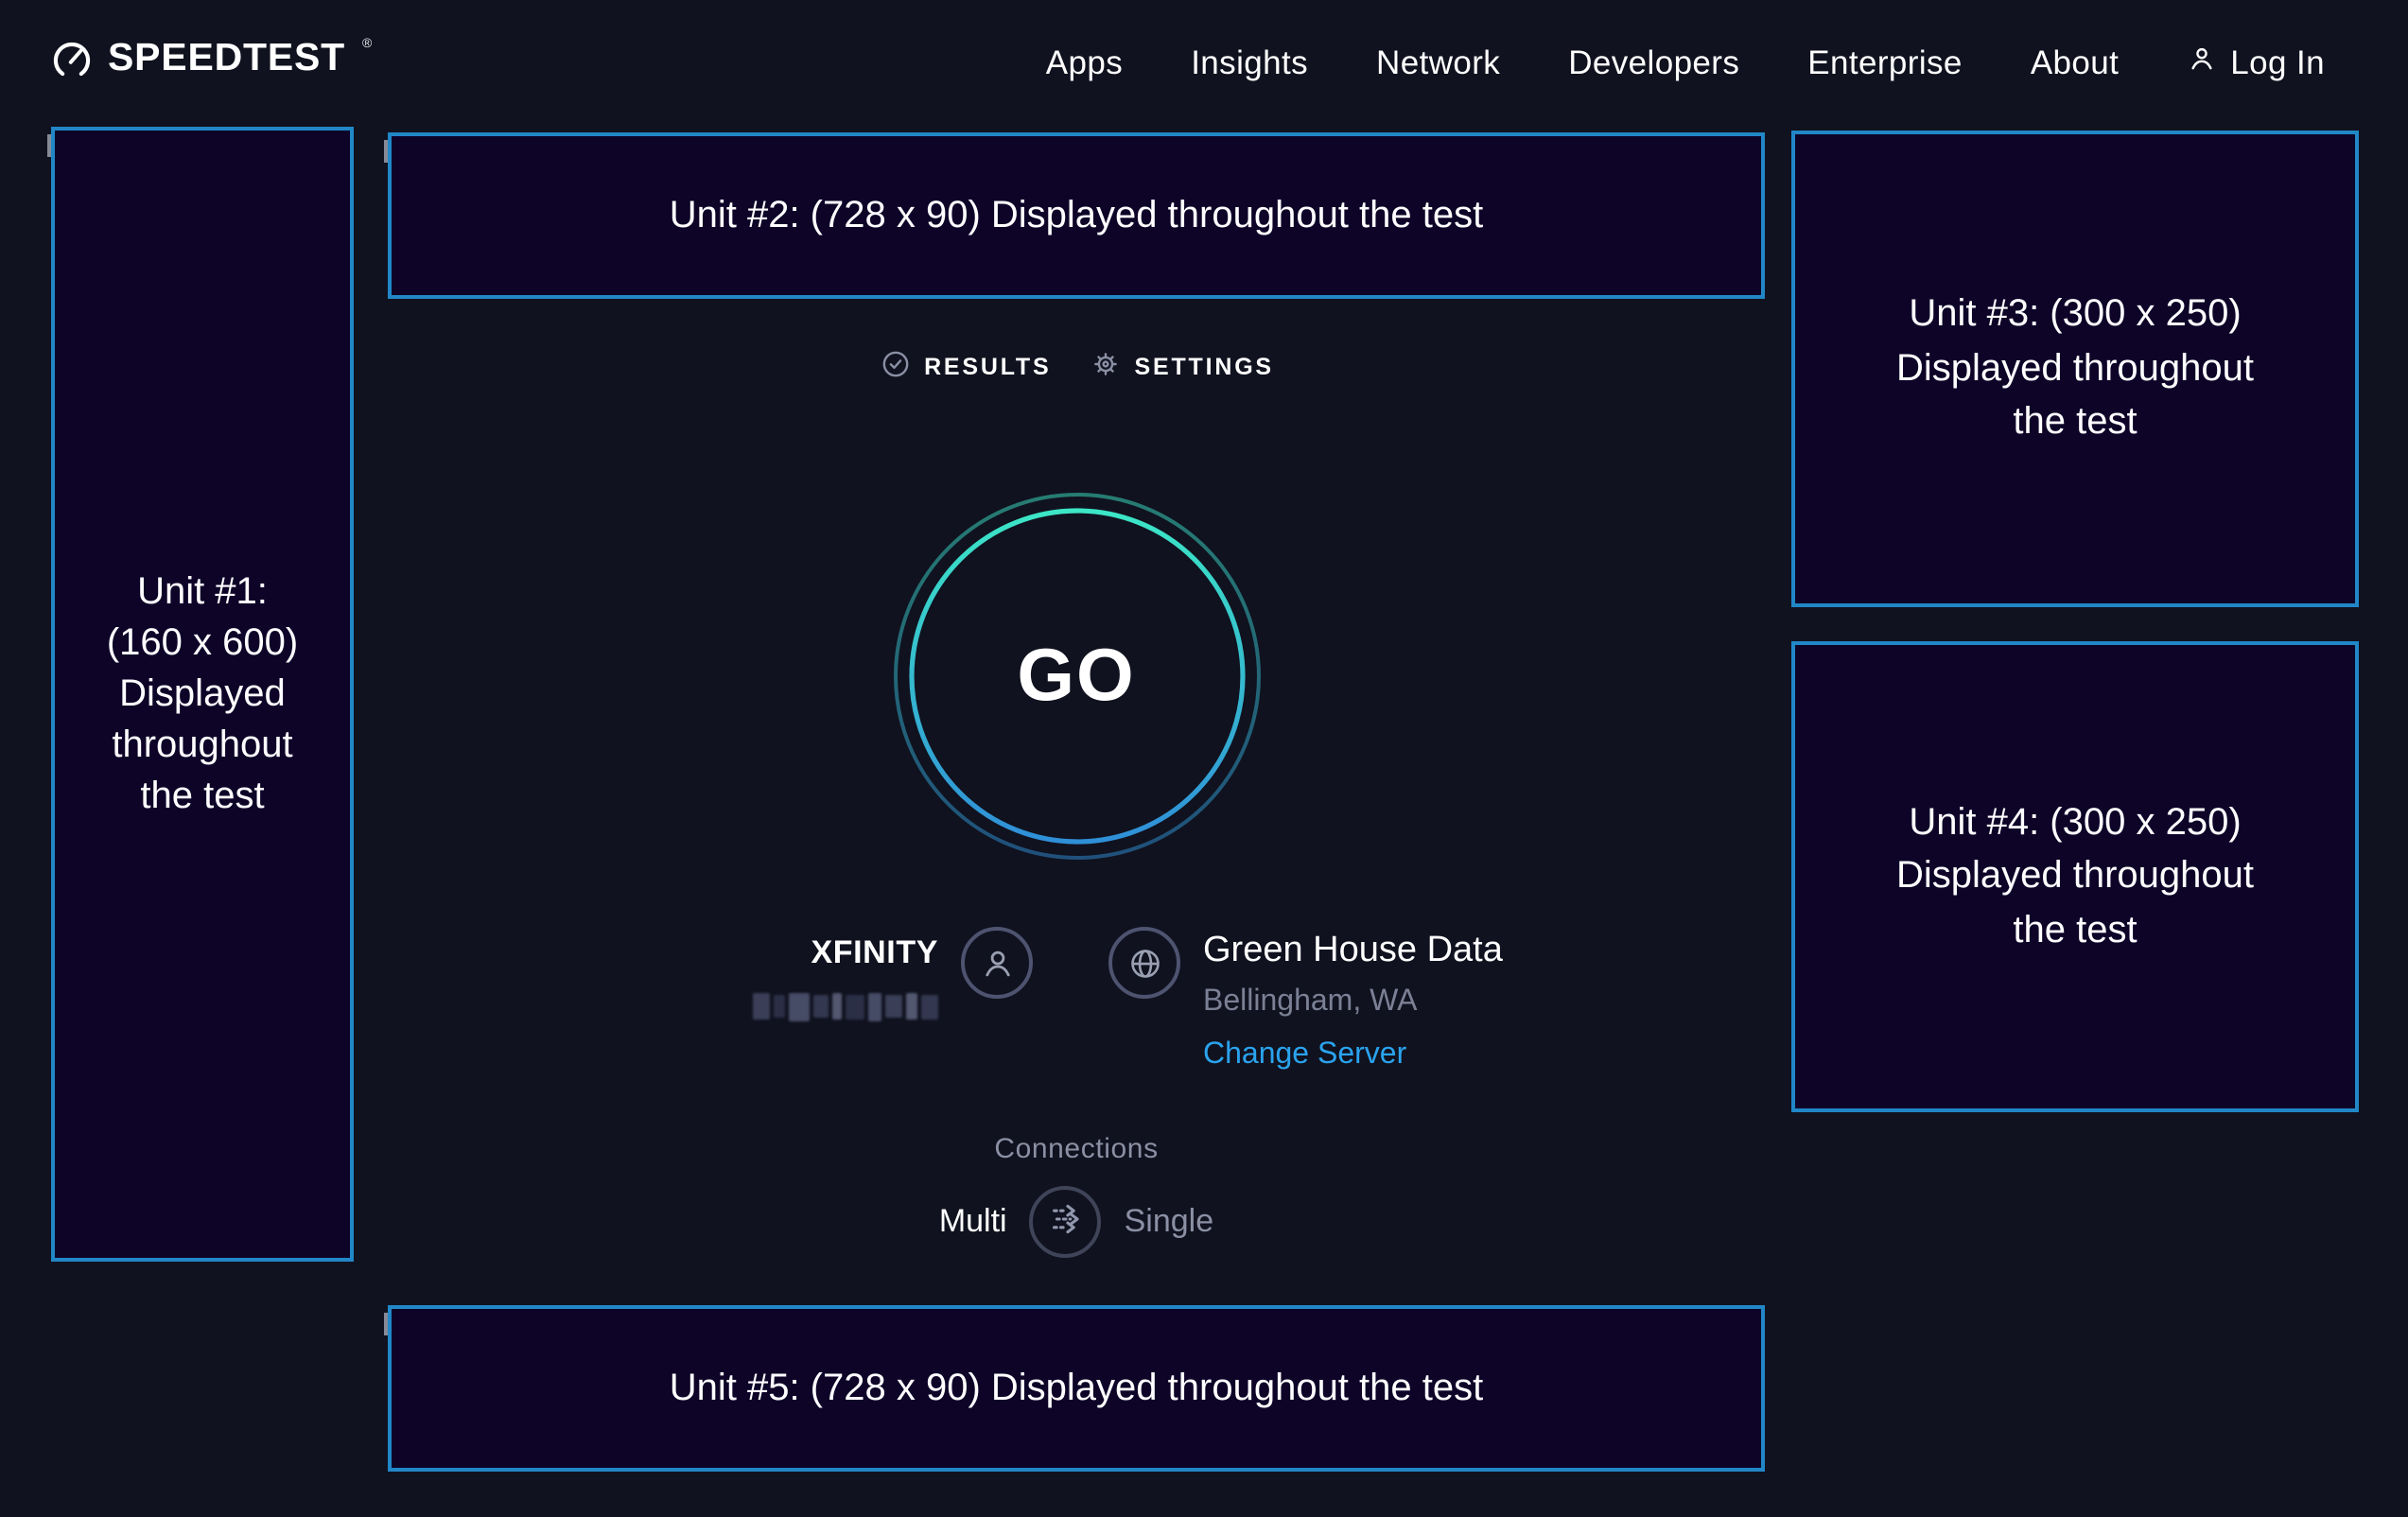 This screenshot has height=1517, width=2408. I want to click on connections-section: Connections Multi Sin, so click(1076, 1195).